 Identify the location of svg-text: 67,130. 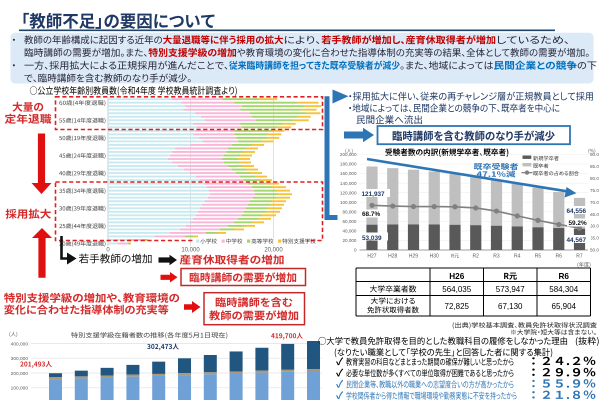
(510, 306).